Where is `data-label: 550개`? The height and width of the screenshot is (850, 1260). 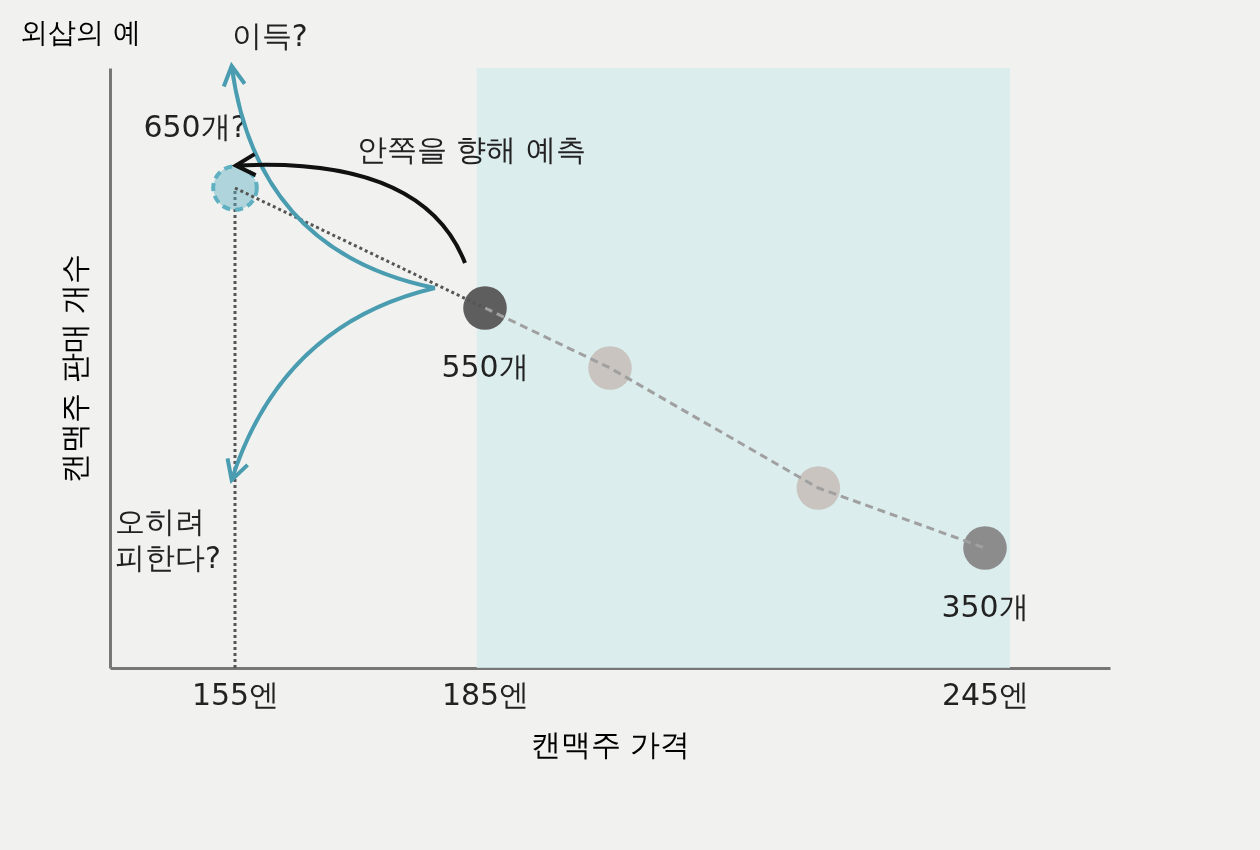 data-label: 550개 is located at coordinates (485, 366).